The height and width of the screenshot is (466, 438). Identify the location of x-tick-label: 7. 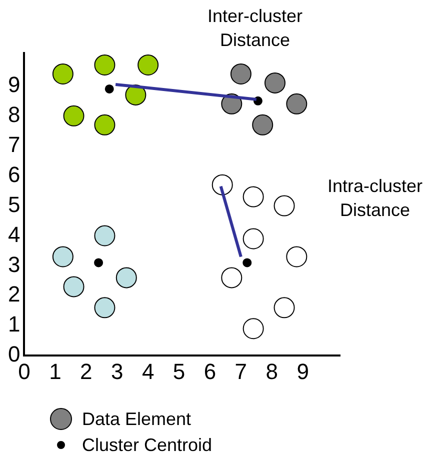
(241, 371).